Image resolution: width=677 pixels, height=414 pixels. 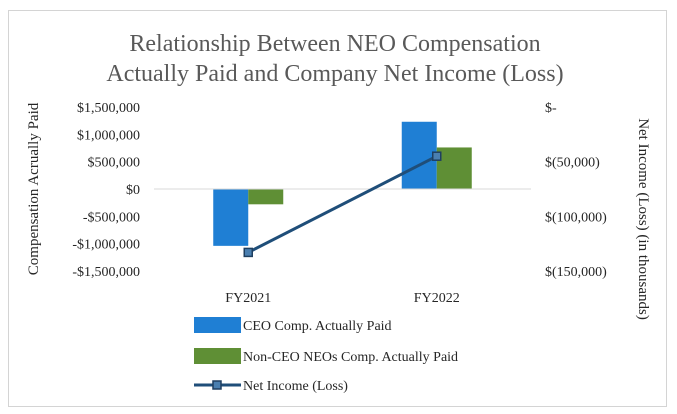 I want to click on y2-tick-label: $(150,000), so click(x=576, y=272).